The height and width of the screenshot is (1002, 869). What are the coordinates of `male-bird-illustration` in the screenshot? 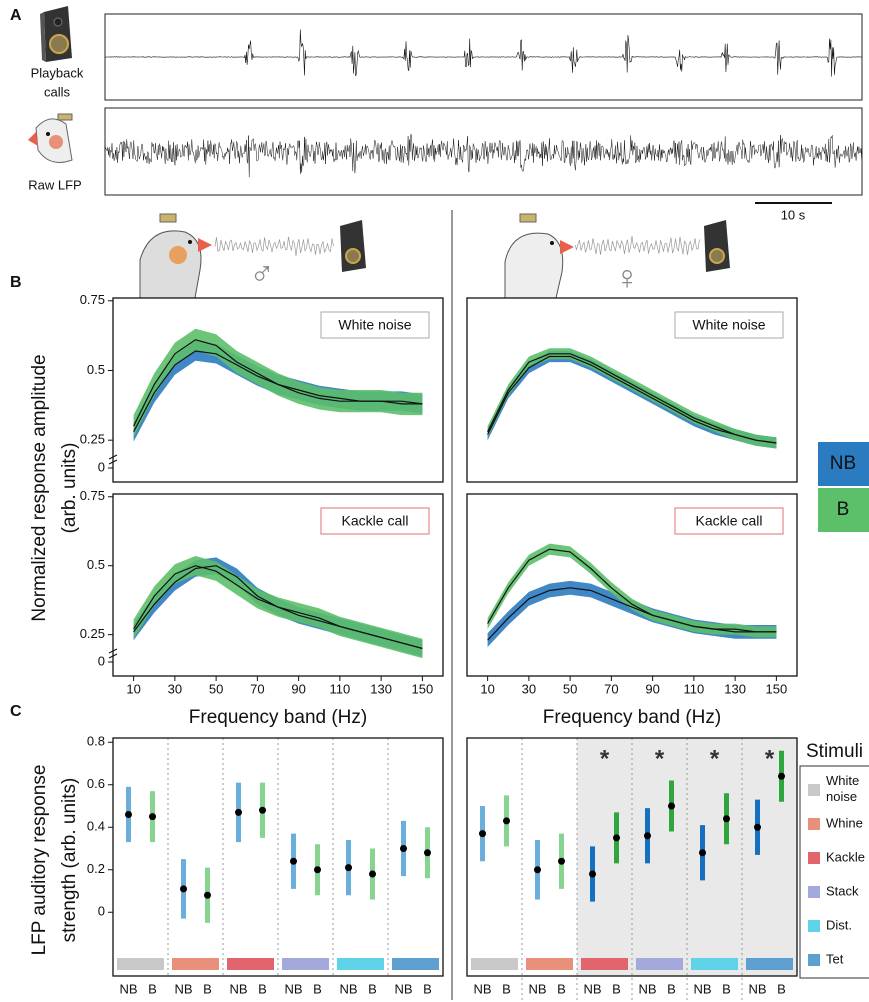 It's located at (175, 256).